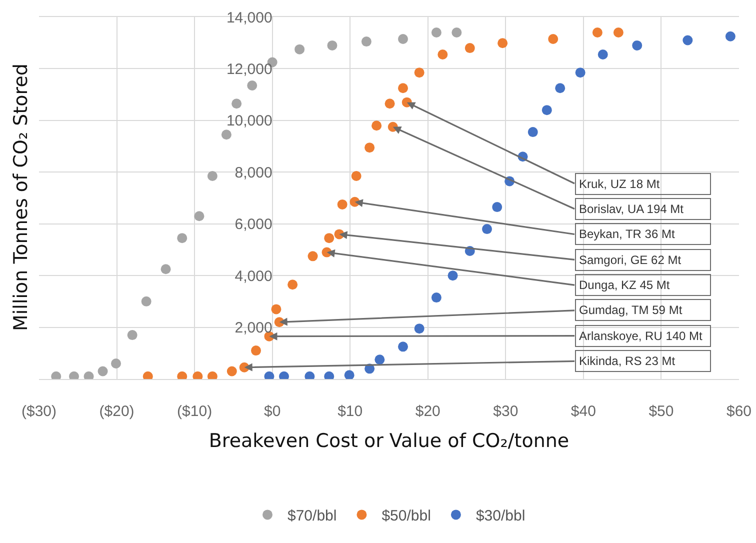  I want to click on x-tick-label: $40, so click(583, 411).